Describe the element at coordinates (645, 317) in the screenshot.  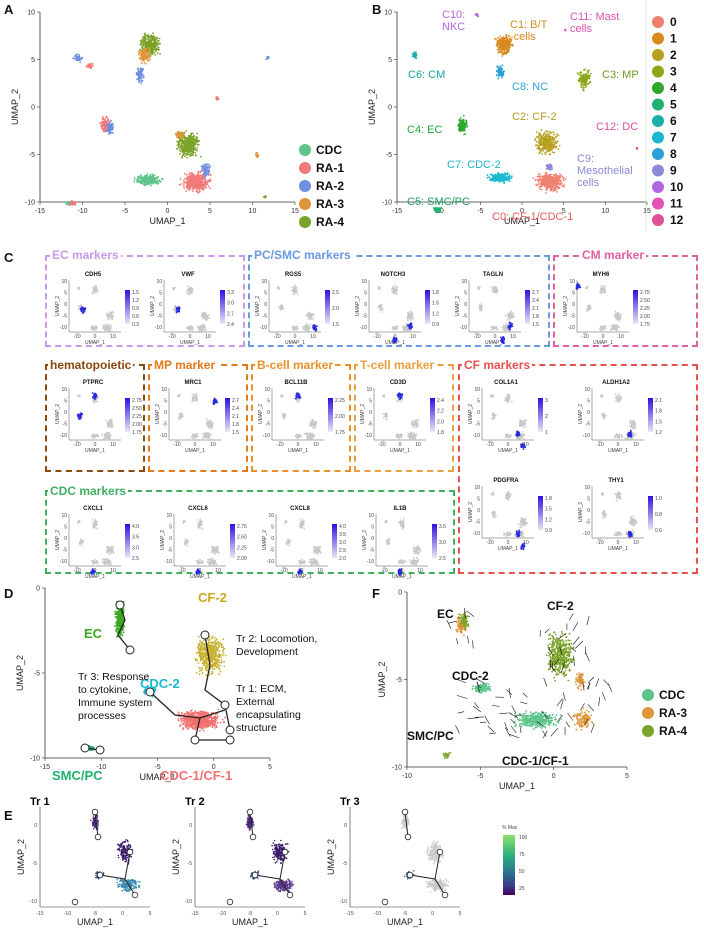
I see `colorbar-tick: 2.00` at that location.